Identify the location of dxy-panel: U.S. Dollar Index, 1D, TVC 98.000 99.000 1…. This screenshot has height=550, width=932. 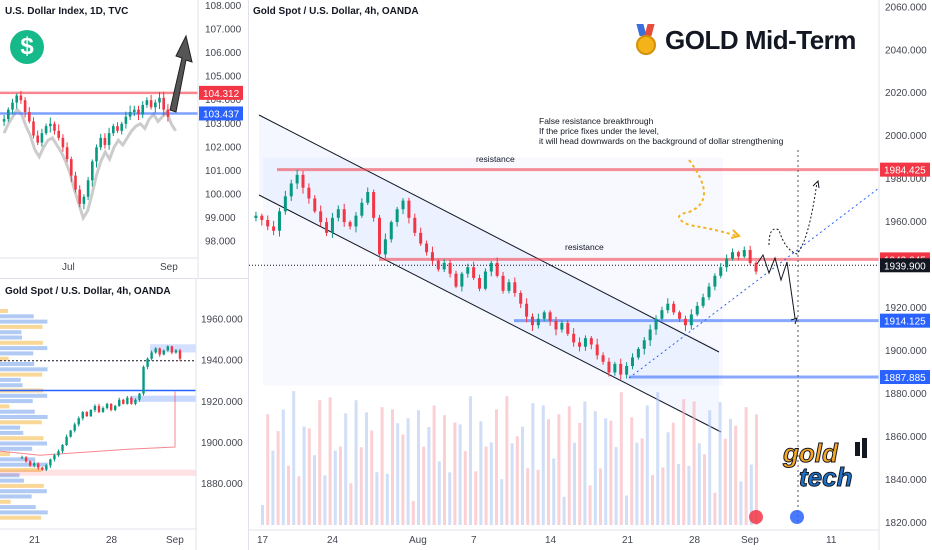
(124, 139).